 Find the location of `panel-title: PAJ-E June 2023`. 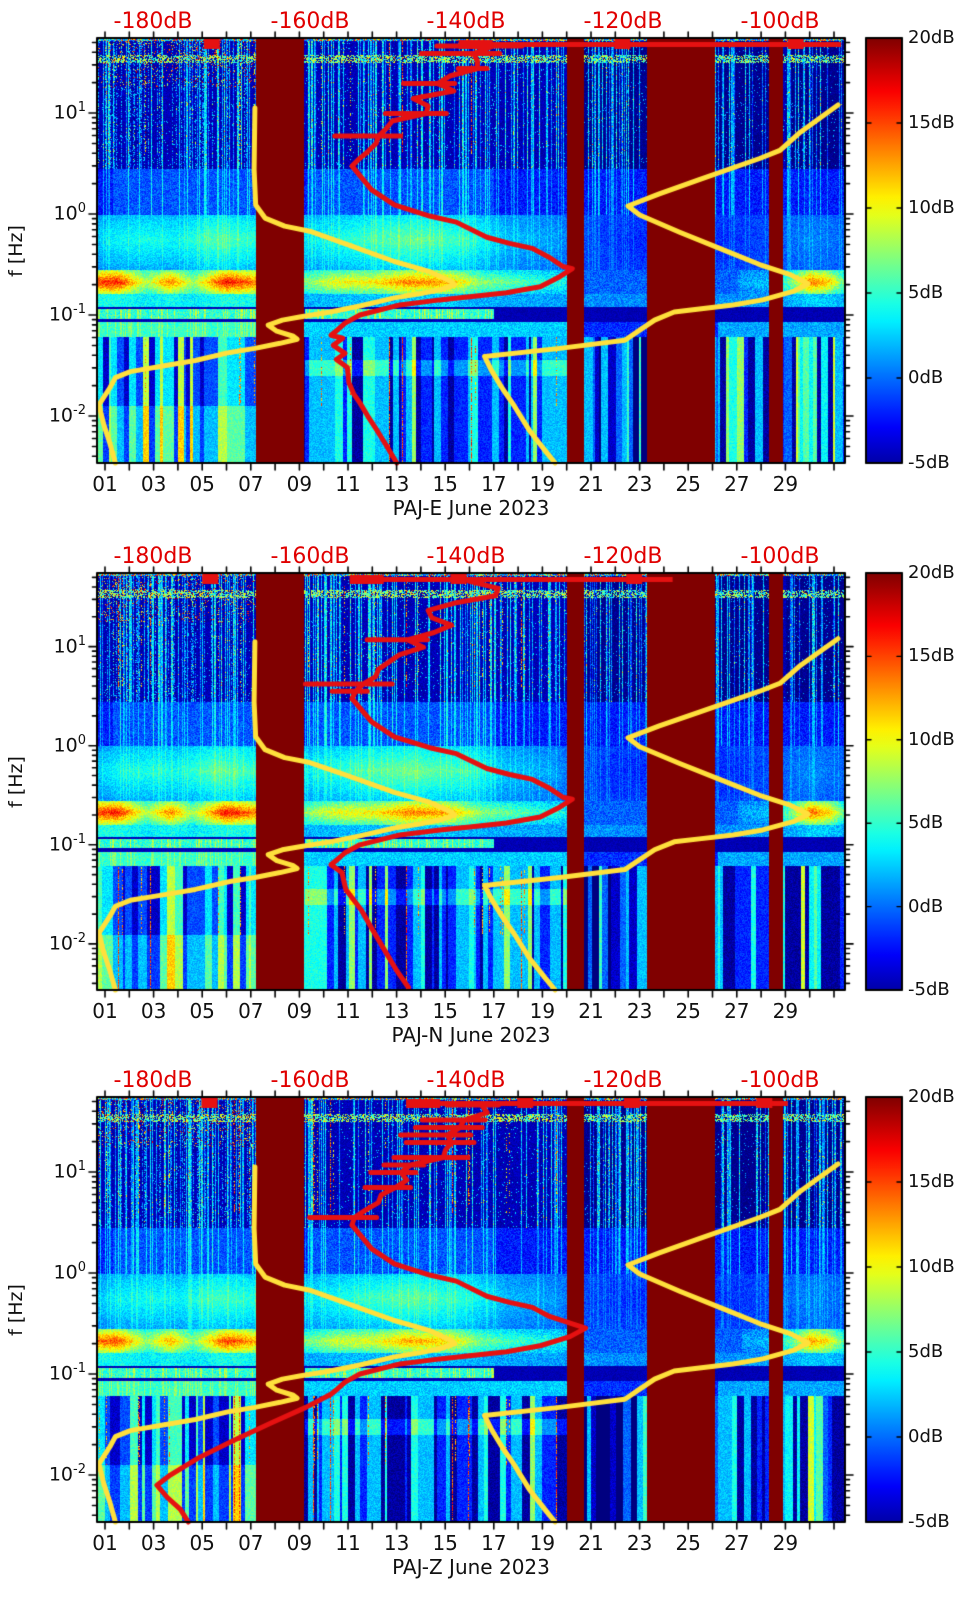

panel-title: PAJ-E June 2023 is located at coordinates (471, 508).